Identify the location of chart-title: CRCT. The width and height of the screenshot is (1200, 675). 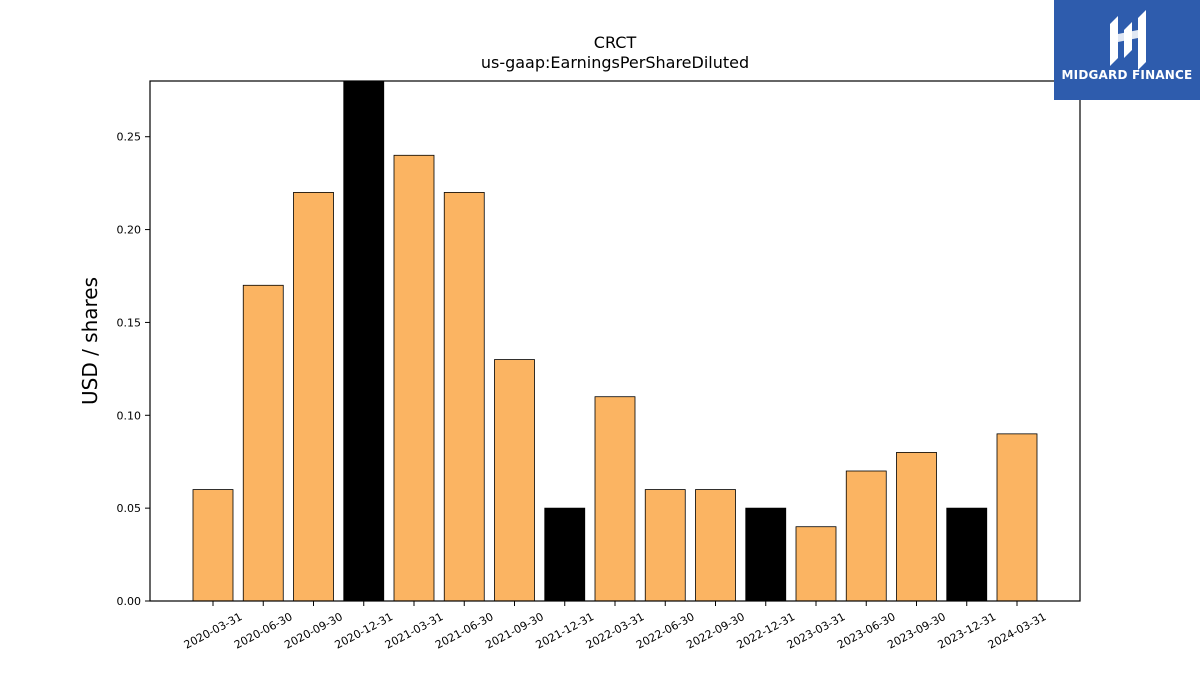
(615, 42).